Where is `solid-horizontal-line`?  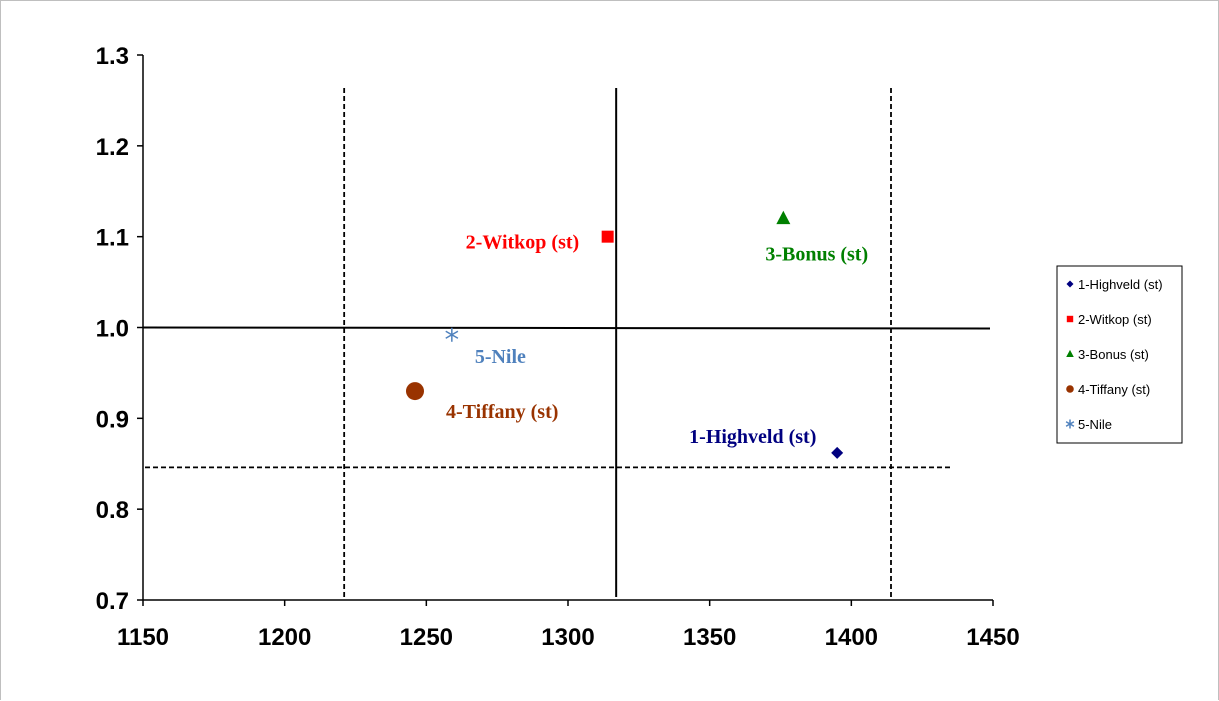 solid-horizontal-line is located at coordinates (566, 328).